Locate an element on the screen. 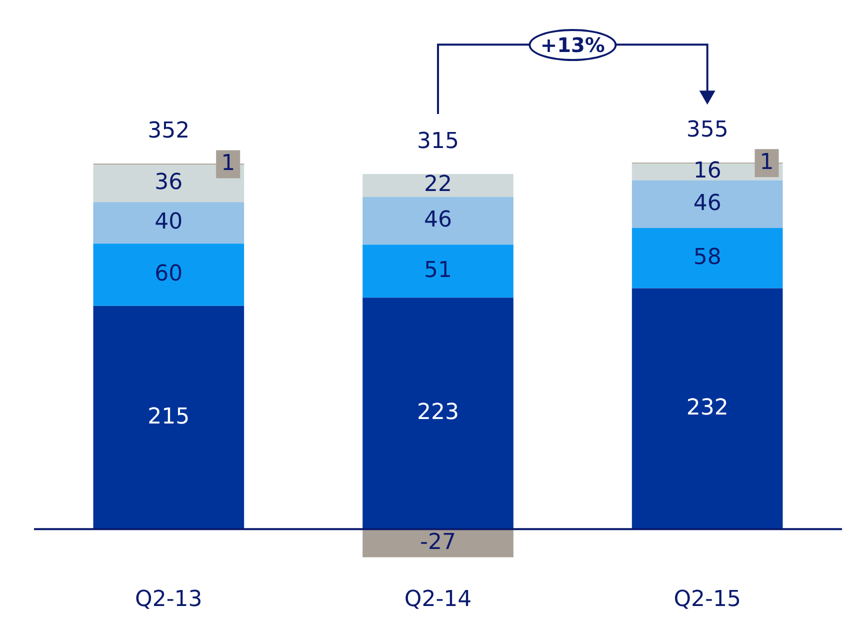  data-label: 60 is located at coordinates (168, 273).